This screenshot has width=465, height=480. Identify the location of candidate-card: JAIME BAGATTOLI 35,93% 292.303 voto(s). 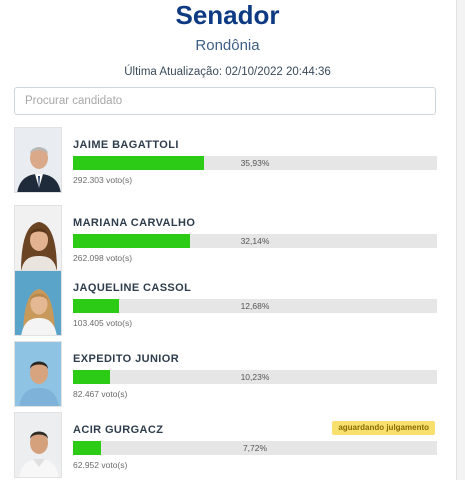
(227, 161).